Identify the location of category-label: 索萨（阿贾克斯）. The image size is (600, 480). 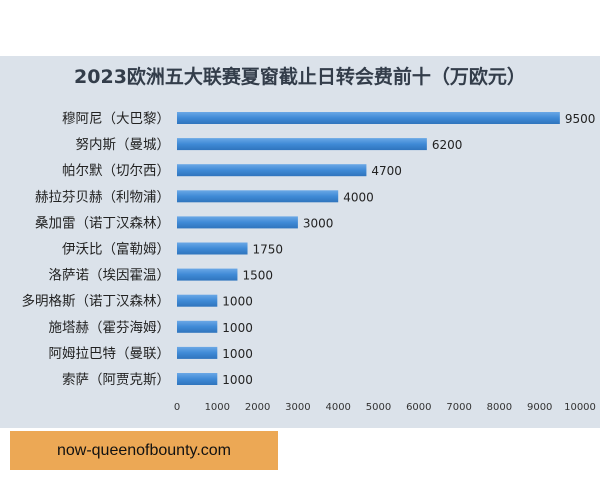
(116, 380).